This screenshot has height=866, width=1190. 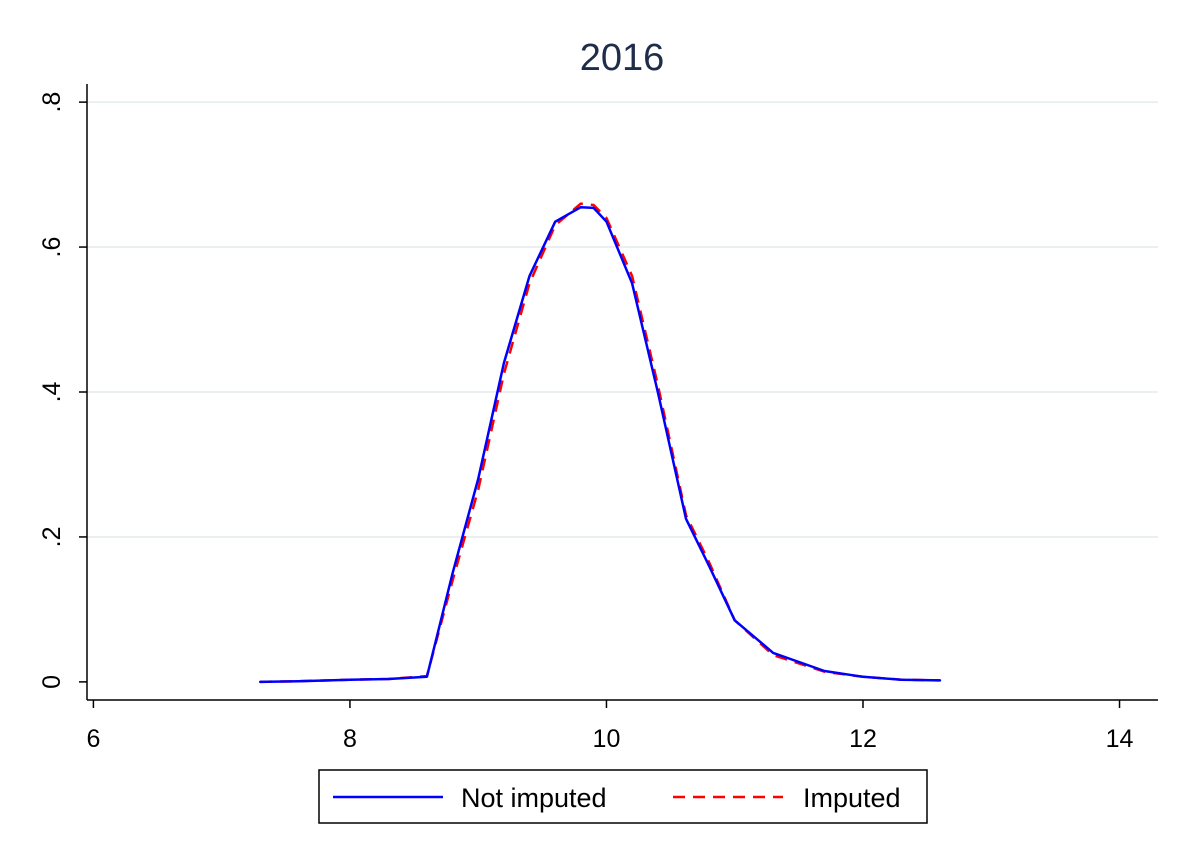 What do you see at coordinates (534, 798) in the screenshot?
I see `legend-label-not-imputed: Not imputed` at bounding box center [534, 798].